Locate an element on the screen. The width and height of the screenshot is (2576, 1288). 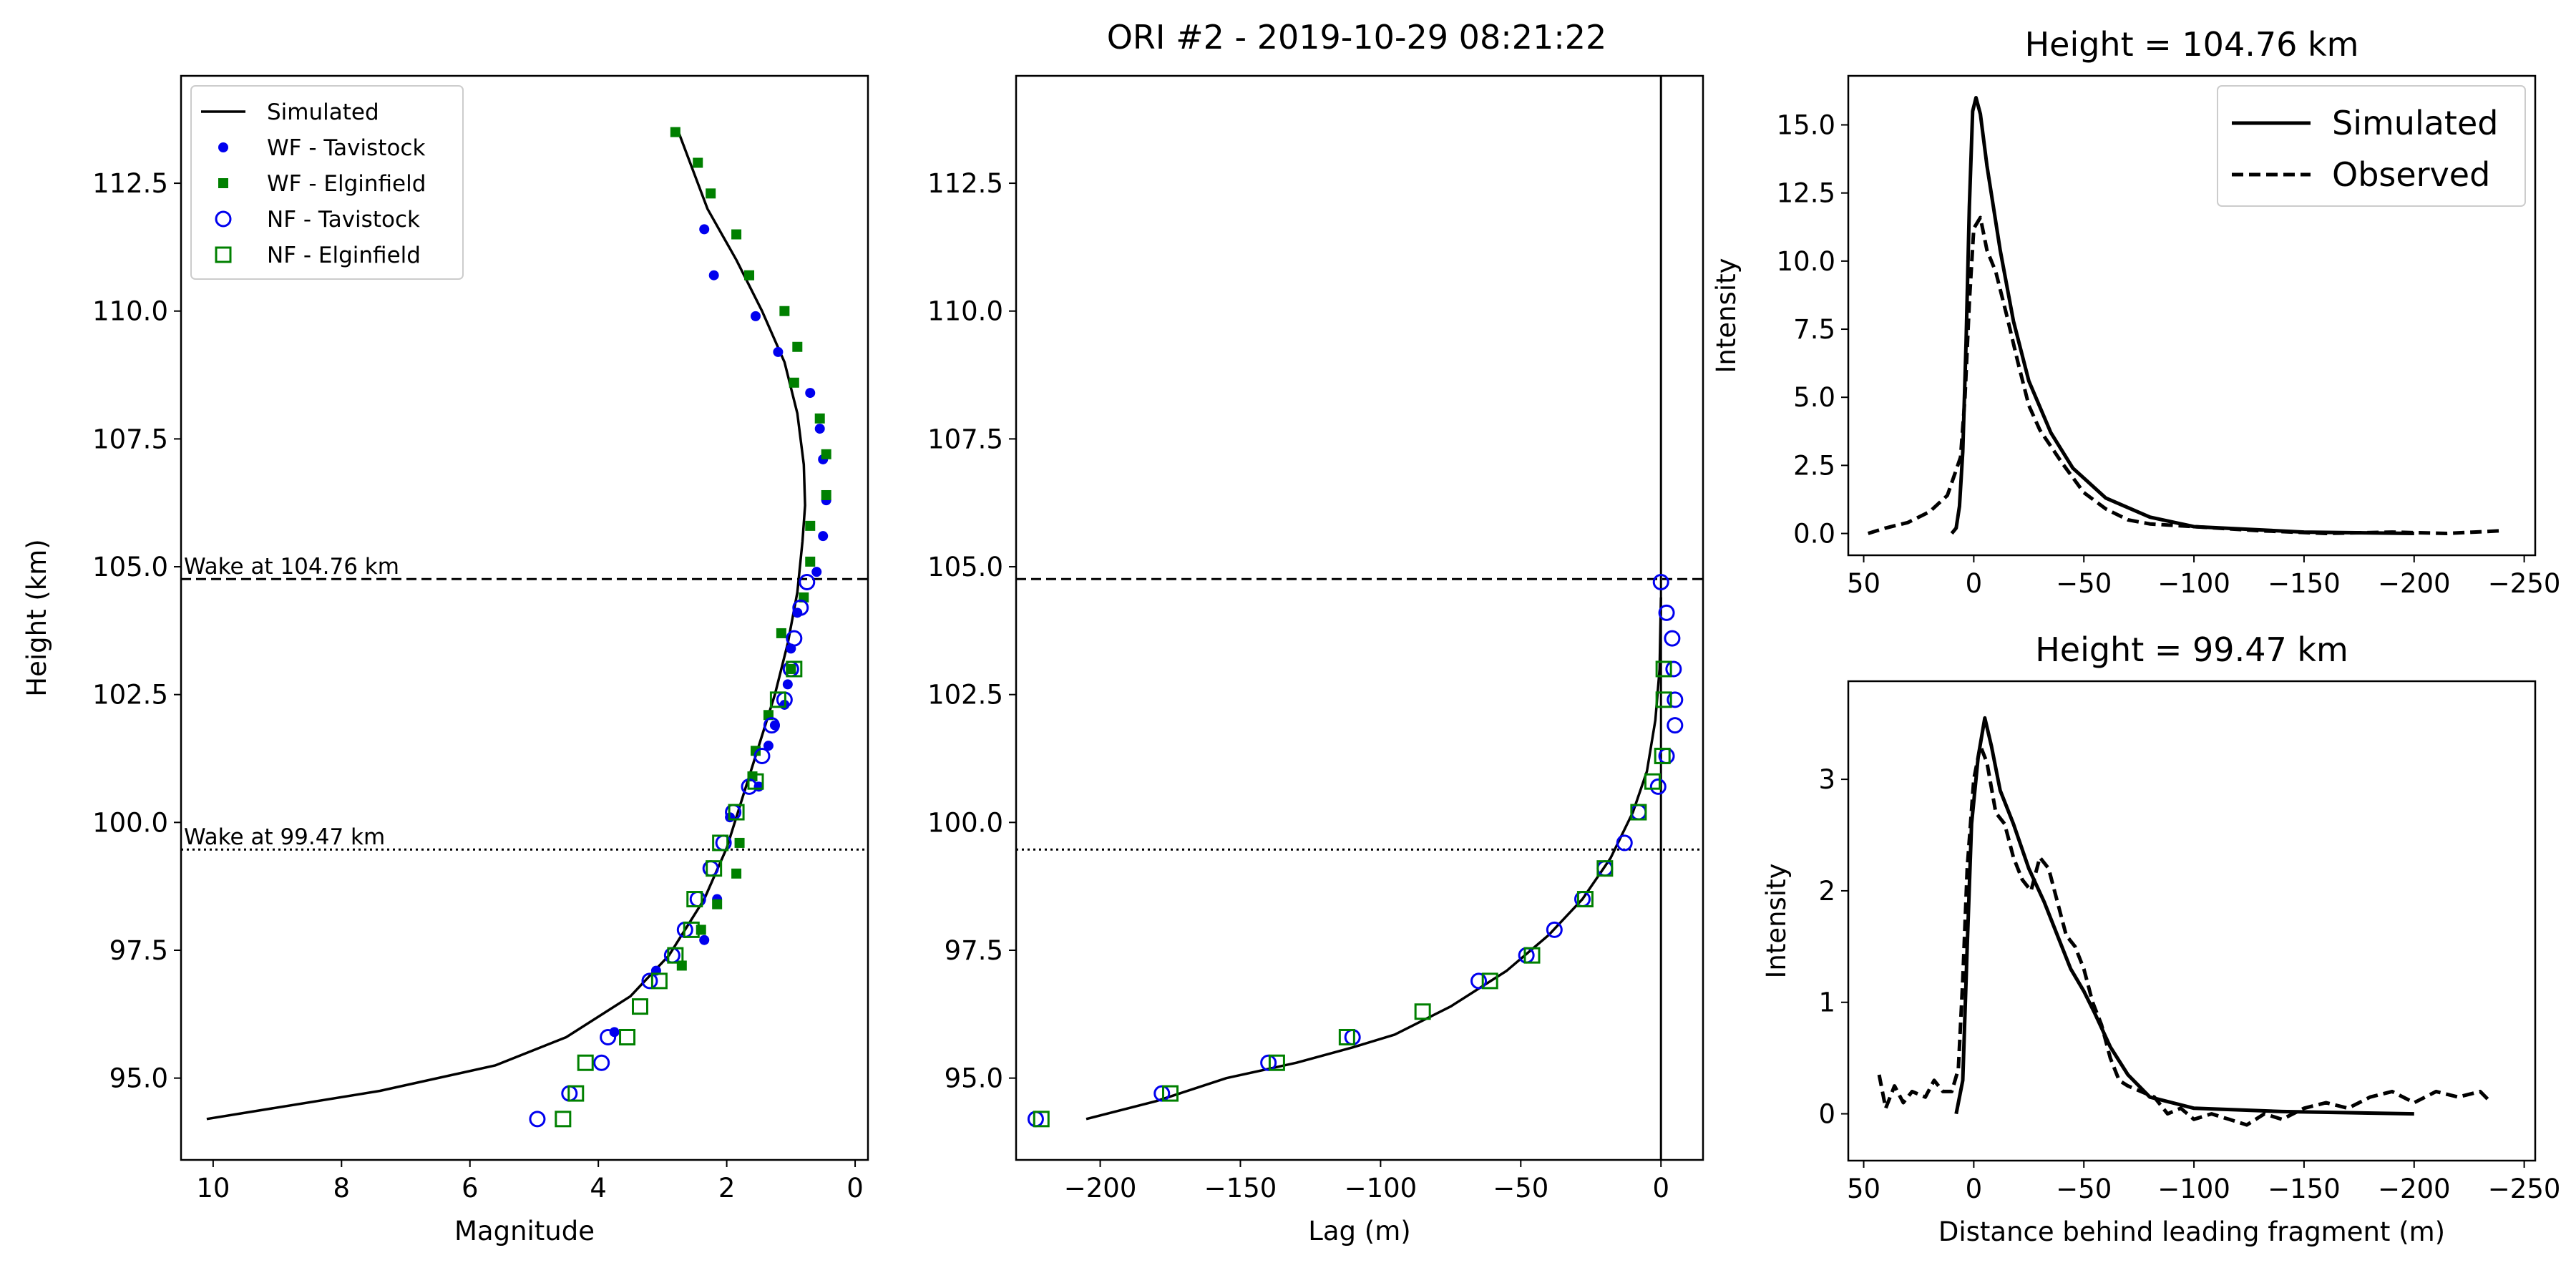
wake-label: Wake at 104.76 km is located at coordinates (291, 567).